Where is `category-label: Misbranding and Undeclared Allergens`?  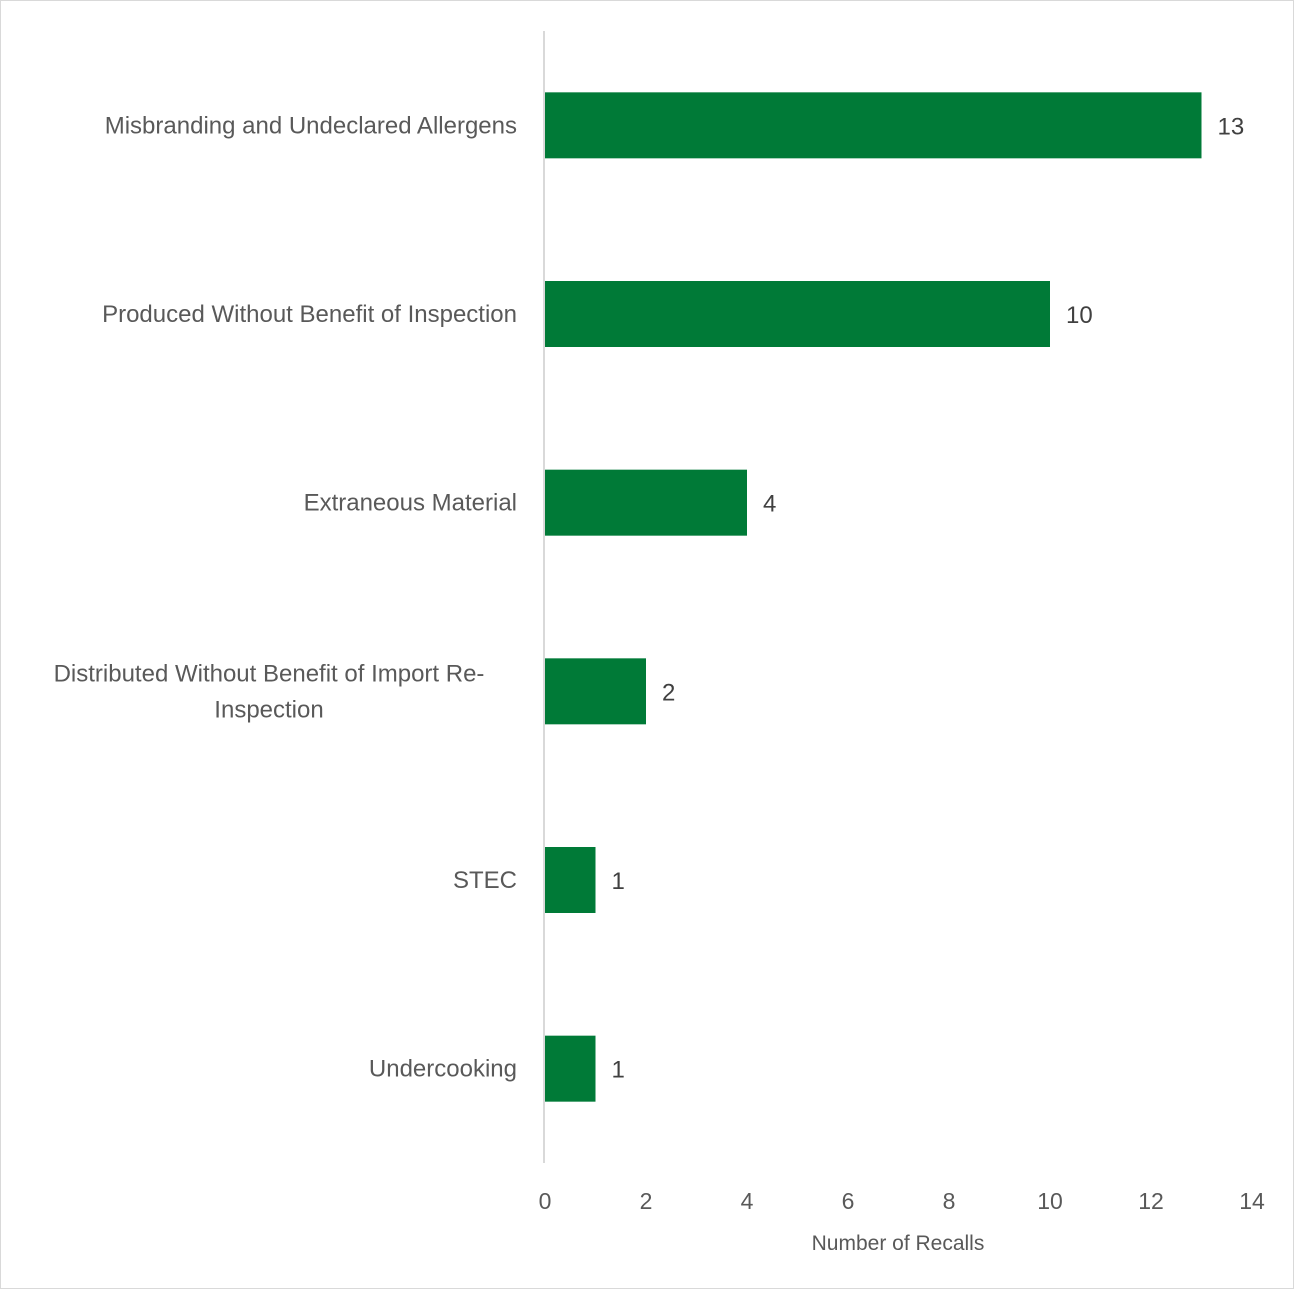
category-label: Misbranding and Undeclared Allergens is located at coordinates (311, 125).